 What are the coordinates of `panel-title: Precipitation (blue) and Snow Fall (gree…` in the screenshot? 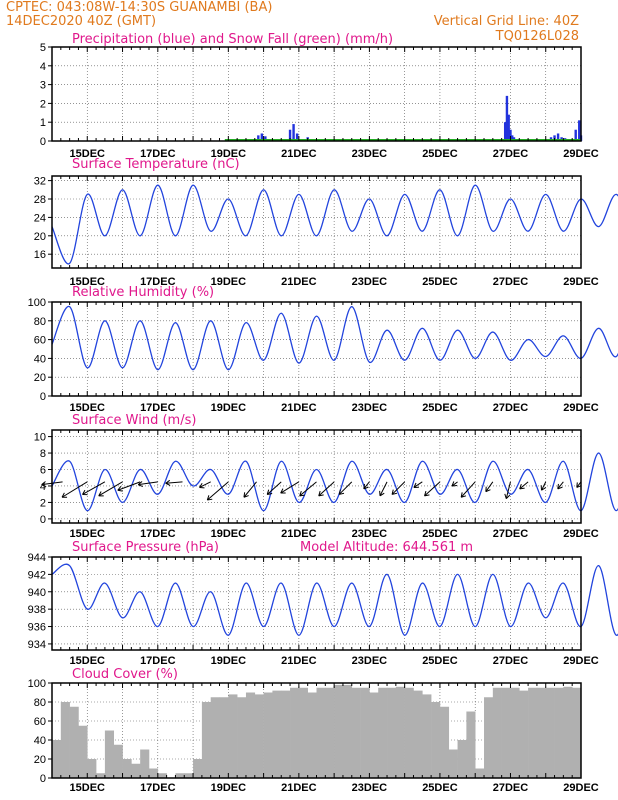 It's located at (232, 39).